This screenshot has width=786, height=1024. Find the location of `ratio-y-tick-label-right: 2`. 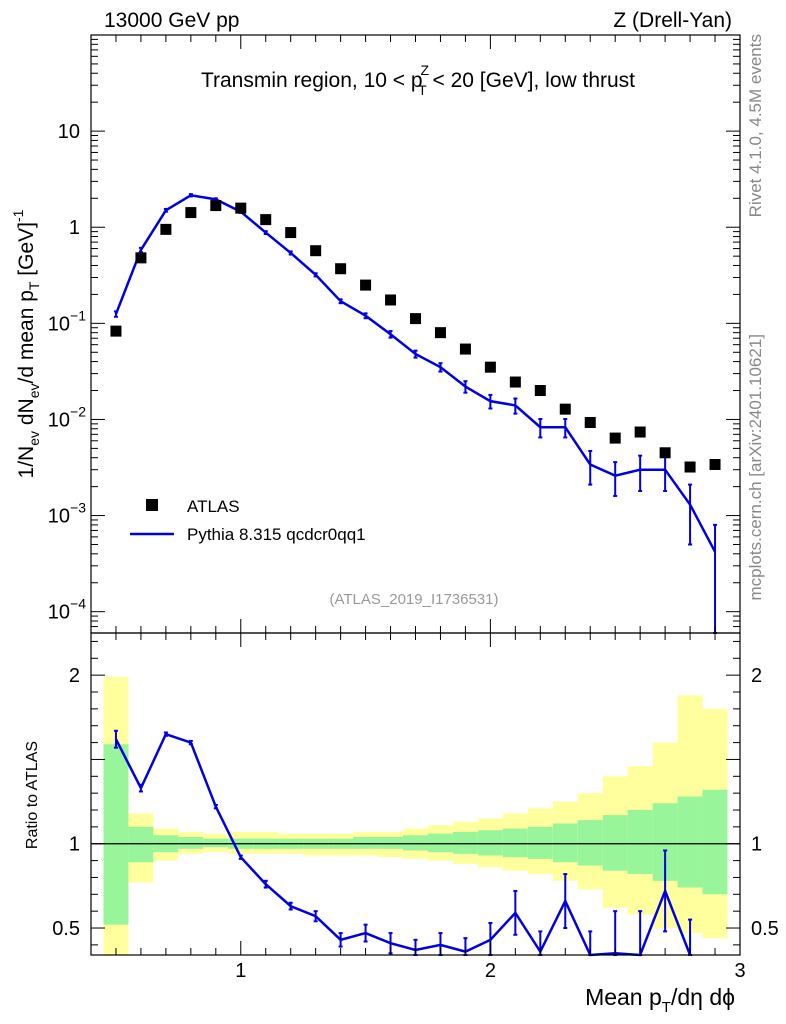

ratio-y-tick-label-right: 2 is located at coordinates (756, 676).